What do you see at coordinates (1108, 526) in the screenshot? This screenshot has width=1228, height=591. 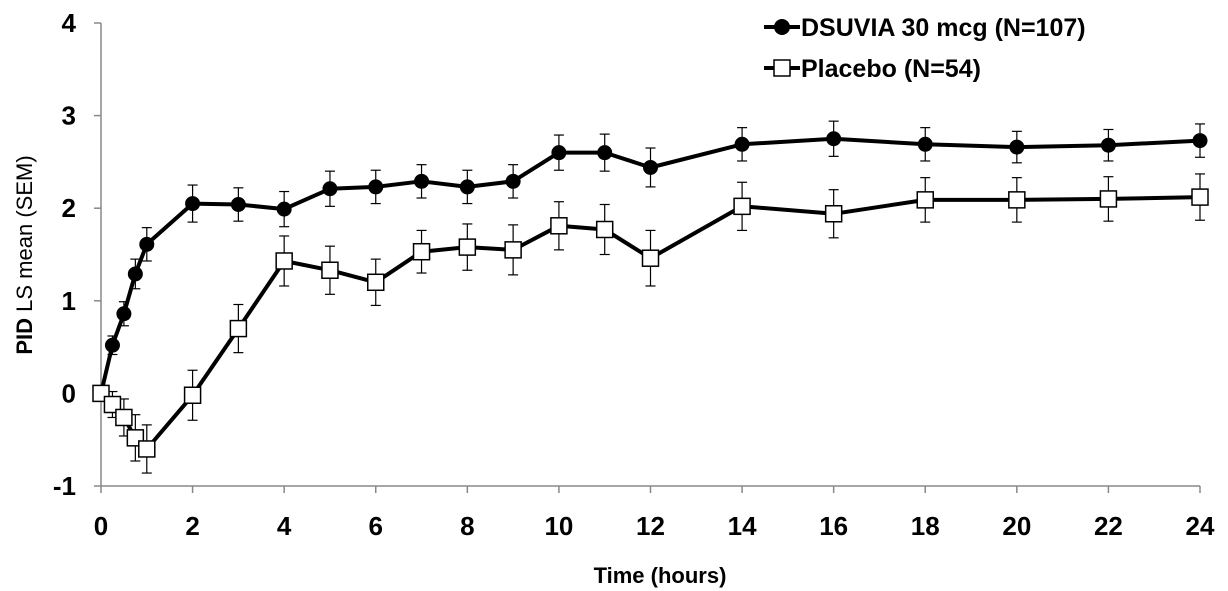 I see `x-tick-label: 22` at bounding box center [1108, 526].